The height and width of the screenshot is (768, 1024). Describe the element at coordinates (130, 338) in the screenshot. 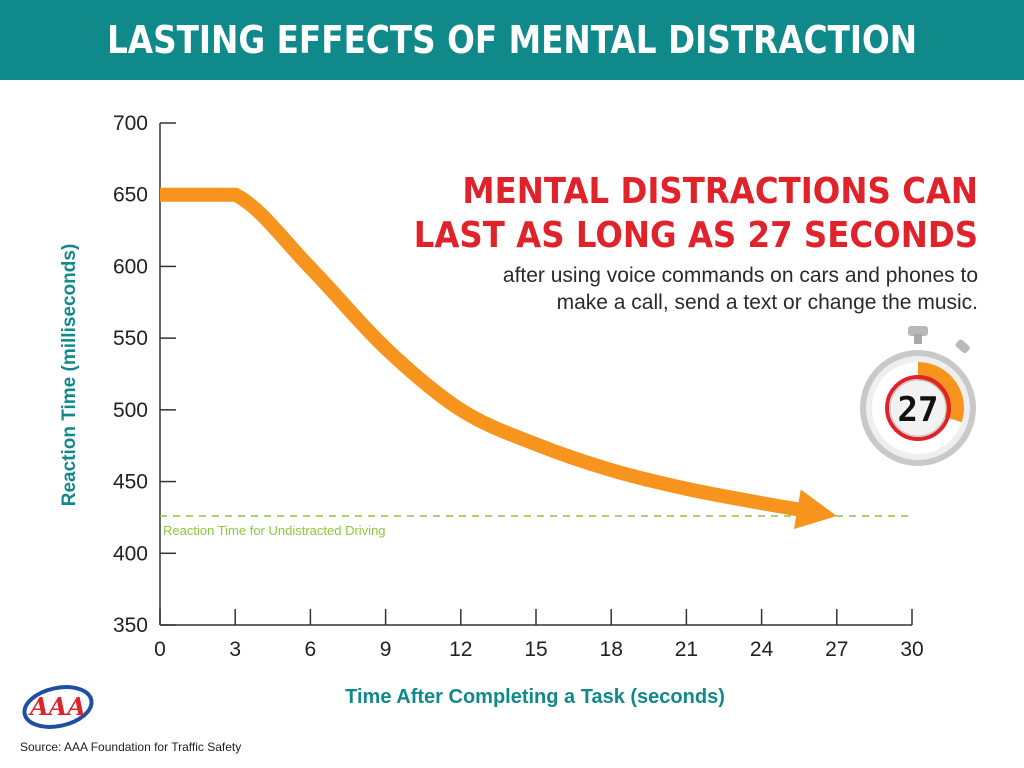

I see `y-tick-label: 550` at that location.